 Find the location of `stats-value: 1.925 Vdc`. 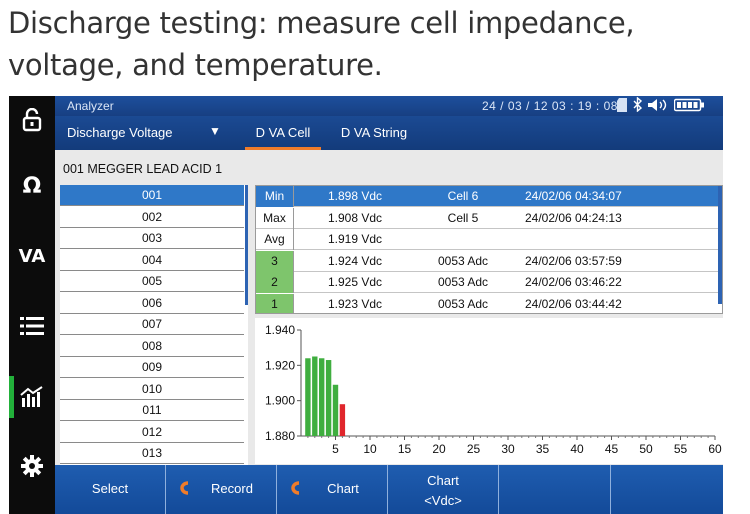

stats-value: 1.925 Vdc is located at coordinates (355, 282).